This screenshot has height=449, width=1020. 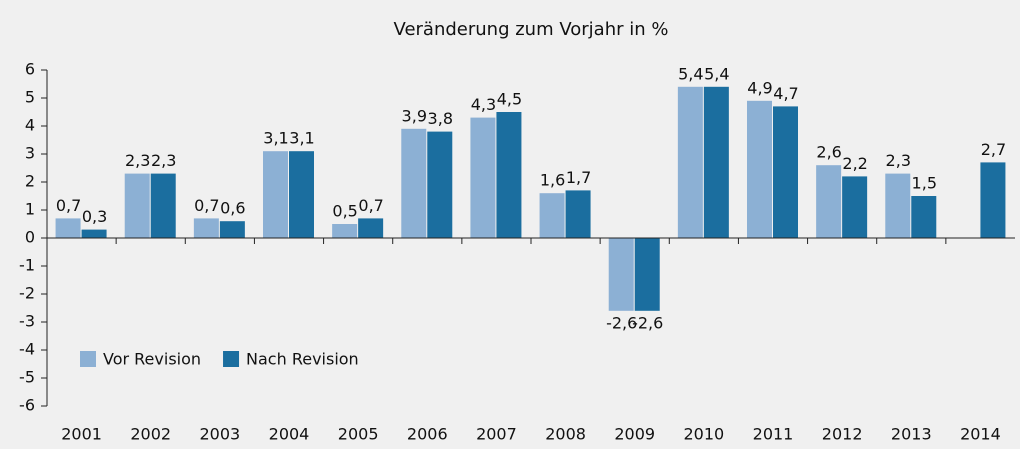 I want to click on legend-label: Vor Revision, so click(x=152, y=359).